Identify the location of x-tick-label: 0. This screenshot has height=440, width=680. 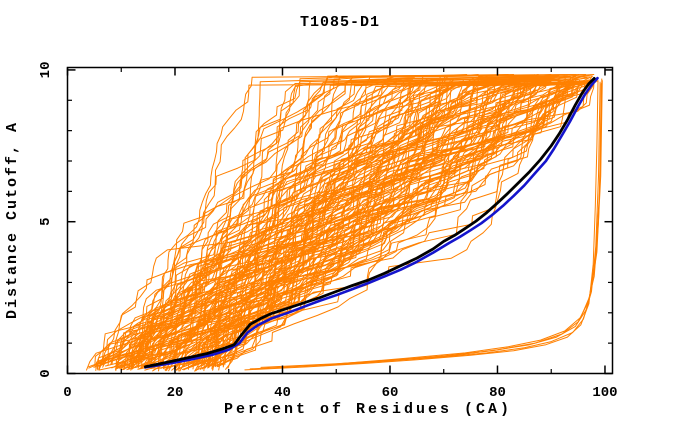
(67, 393).